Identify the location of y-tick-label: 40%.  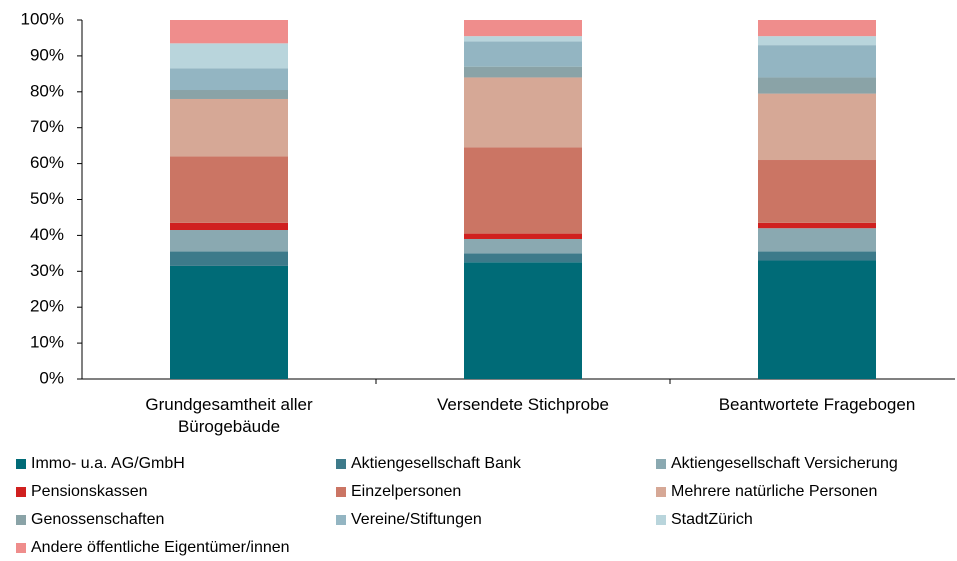
(47, 234).